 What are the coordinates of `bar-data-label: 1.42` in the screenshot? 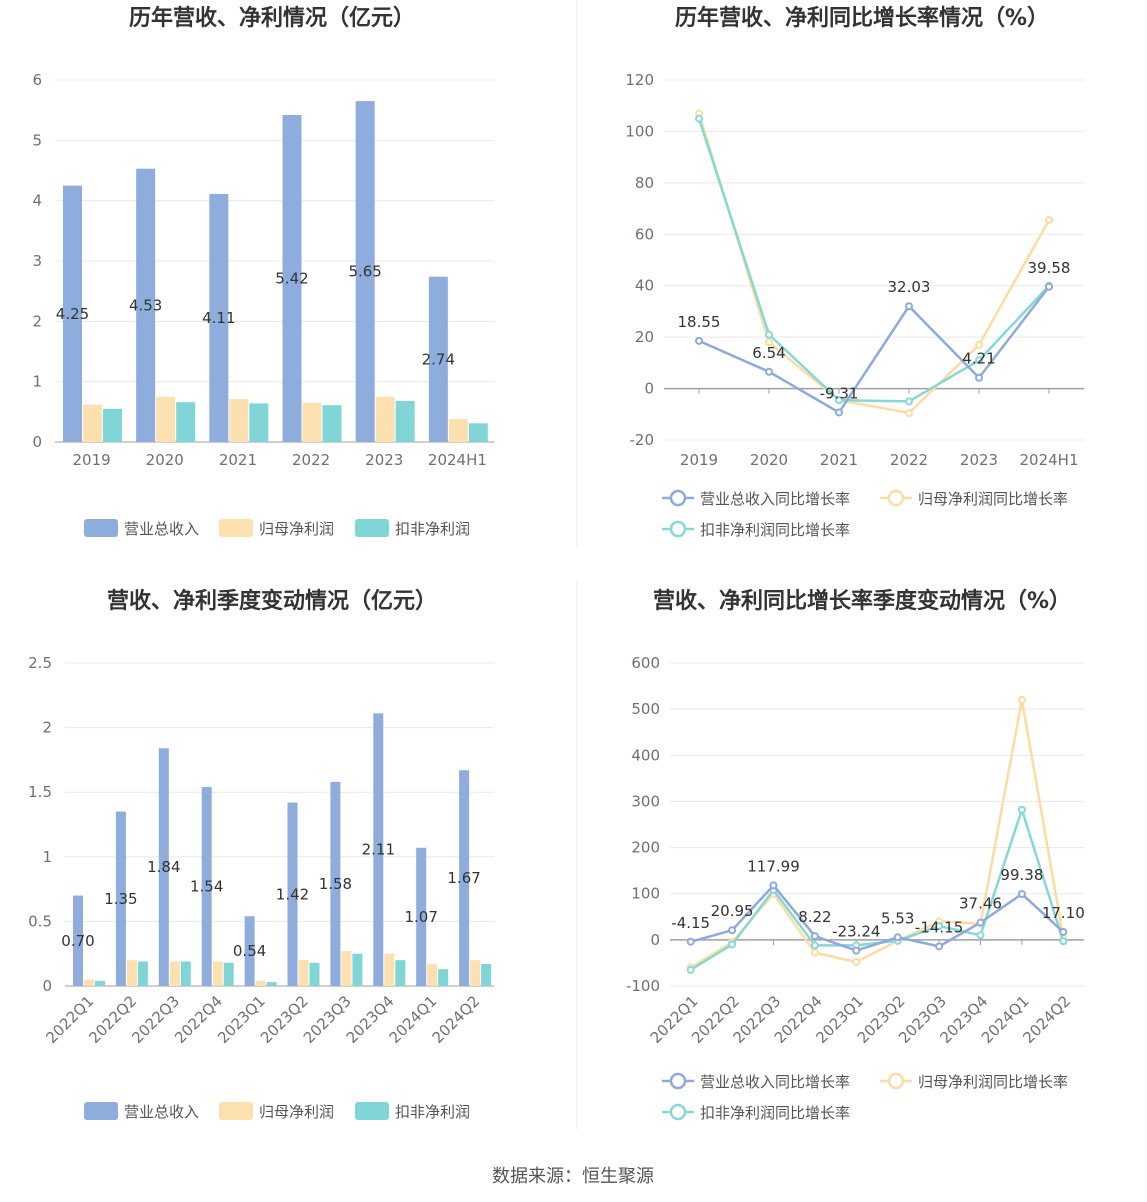 It's located at (292, 894).